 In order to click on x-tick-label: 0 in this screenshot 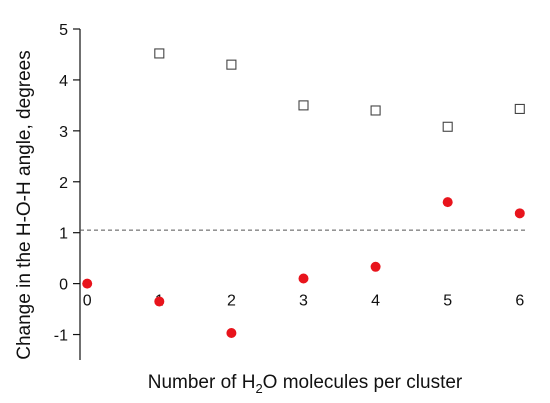, I will do `click(87, 301)`.